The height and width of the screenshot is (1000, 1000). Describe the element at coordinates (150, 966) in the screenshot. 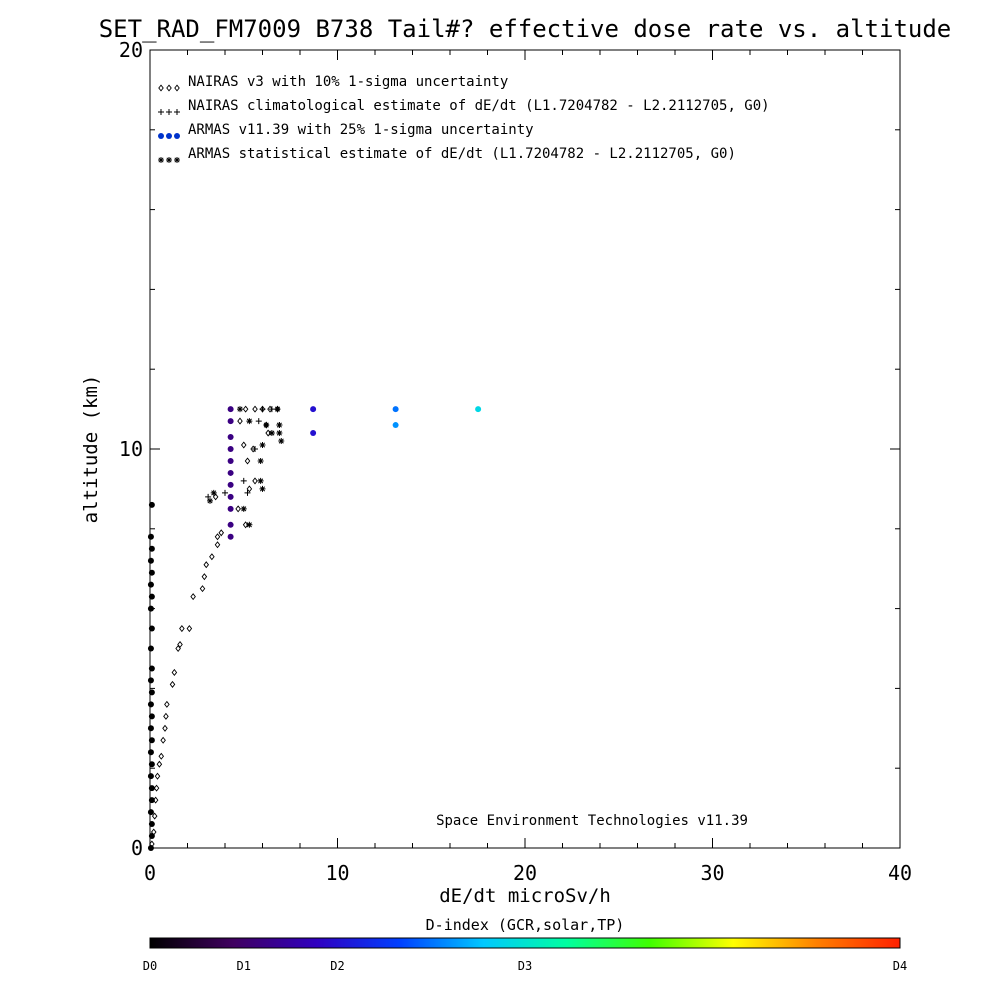

I see `colorbar-tick-label: D0` at that location.